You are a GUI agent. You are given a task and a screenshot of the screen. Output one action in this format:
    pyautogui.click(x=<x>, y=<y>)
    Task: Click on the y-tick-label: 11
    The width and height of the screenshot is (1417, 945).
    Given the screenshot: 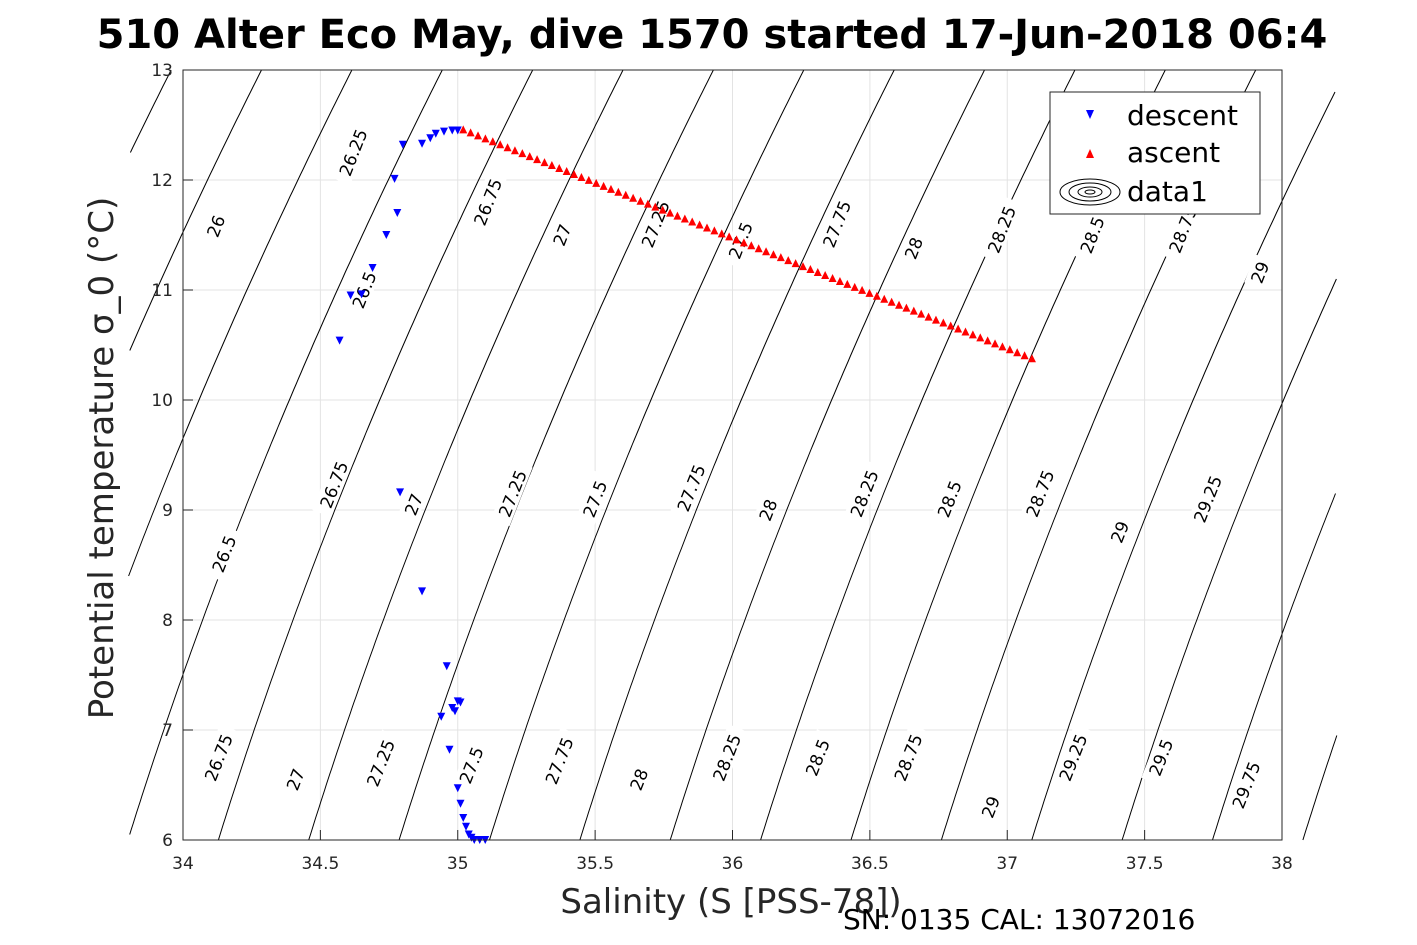 What is the action you would take?
    pyautogui.click(x=162, y=291)
    